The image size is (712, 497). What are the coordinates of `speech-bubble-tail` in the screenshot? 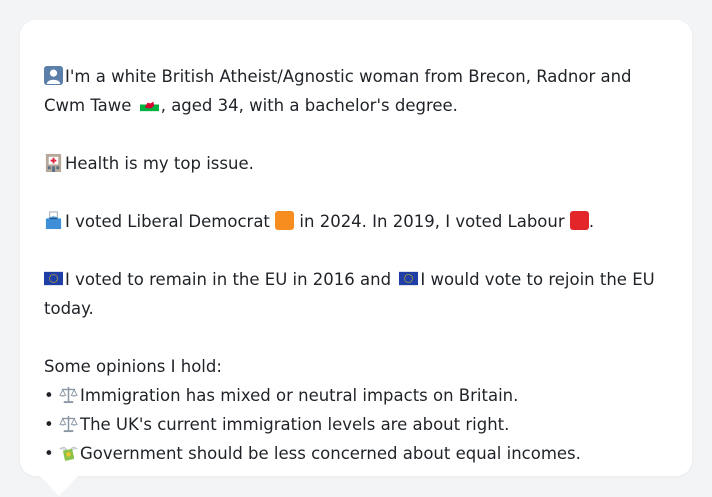 It's located at (59, 486).